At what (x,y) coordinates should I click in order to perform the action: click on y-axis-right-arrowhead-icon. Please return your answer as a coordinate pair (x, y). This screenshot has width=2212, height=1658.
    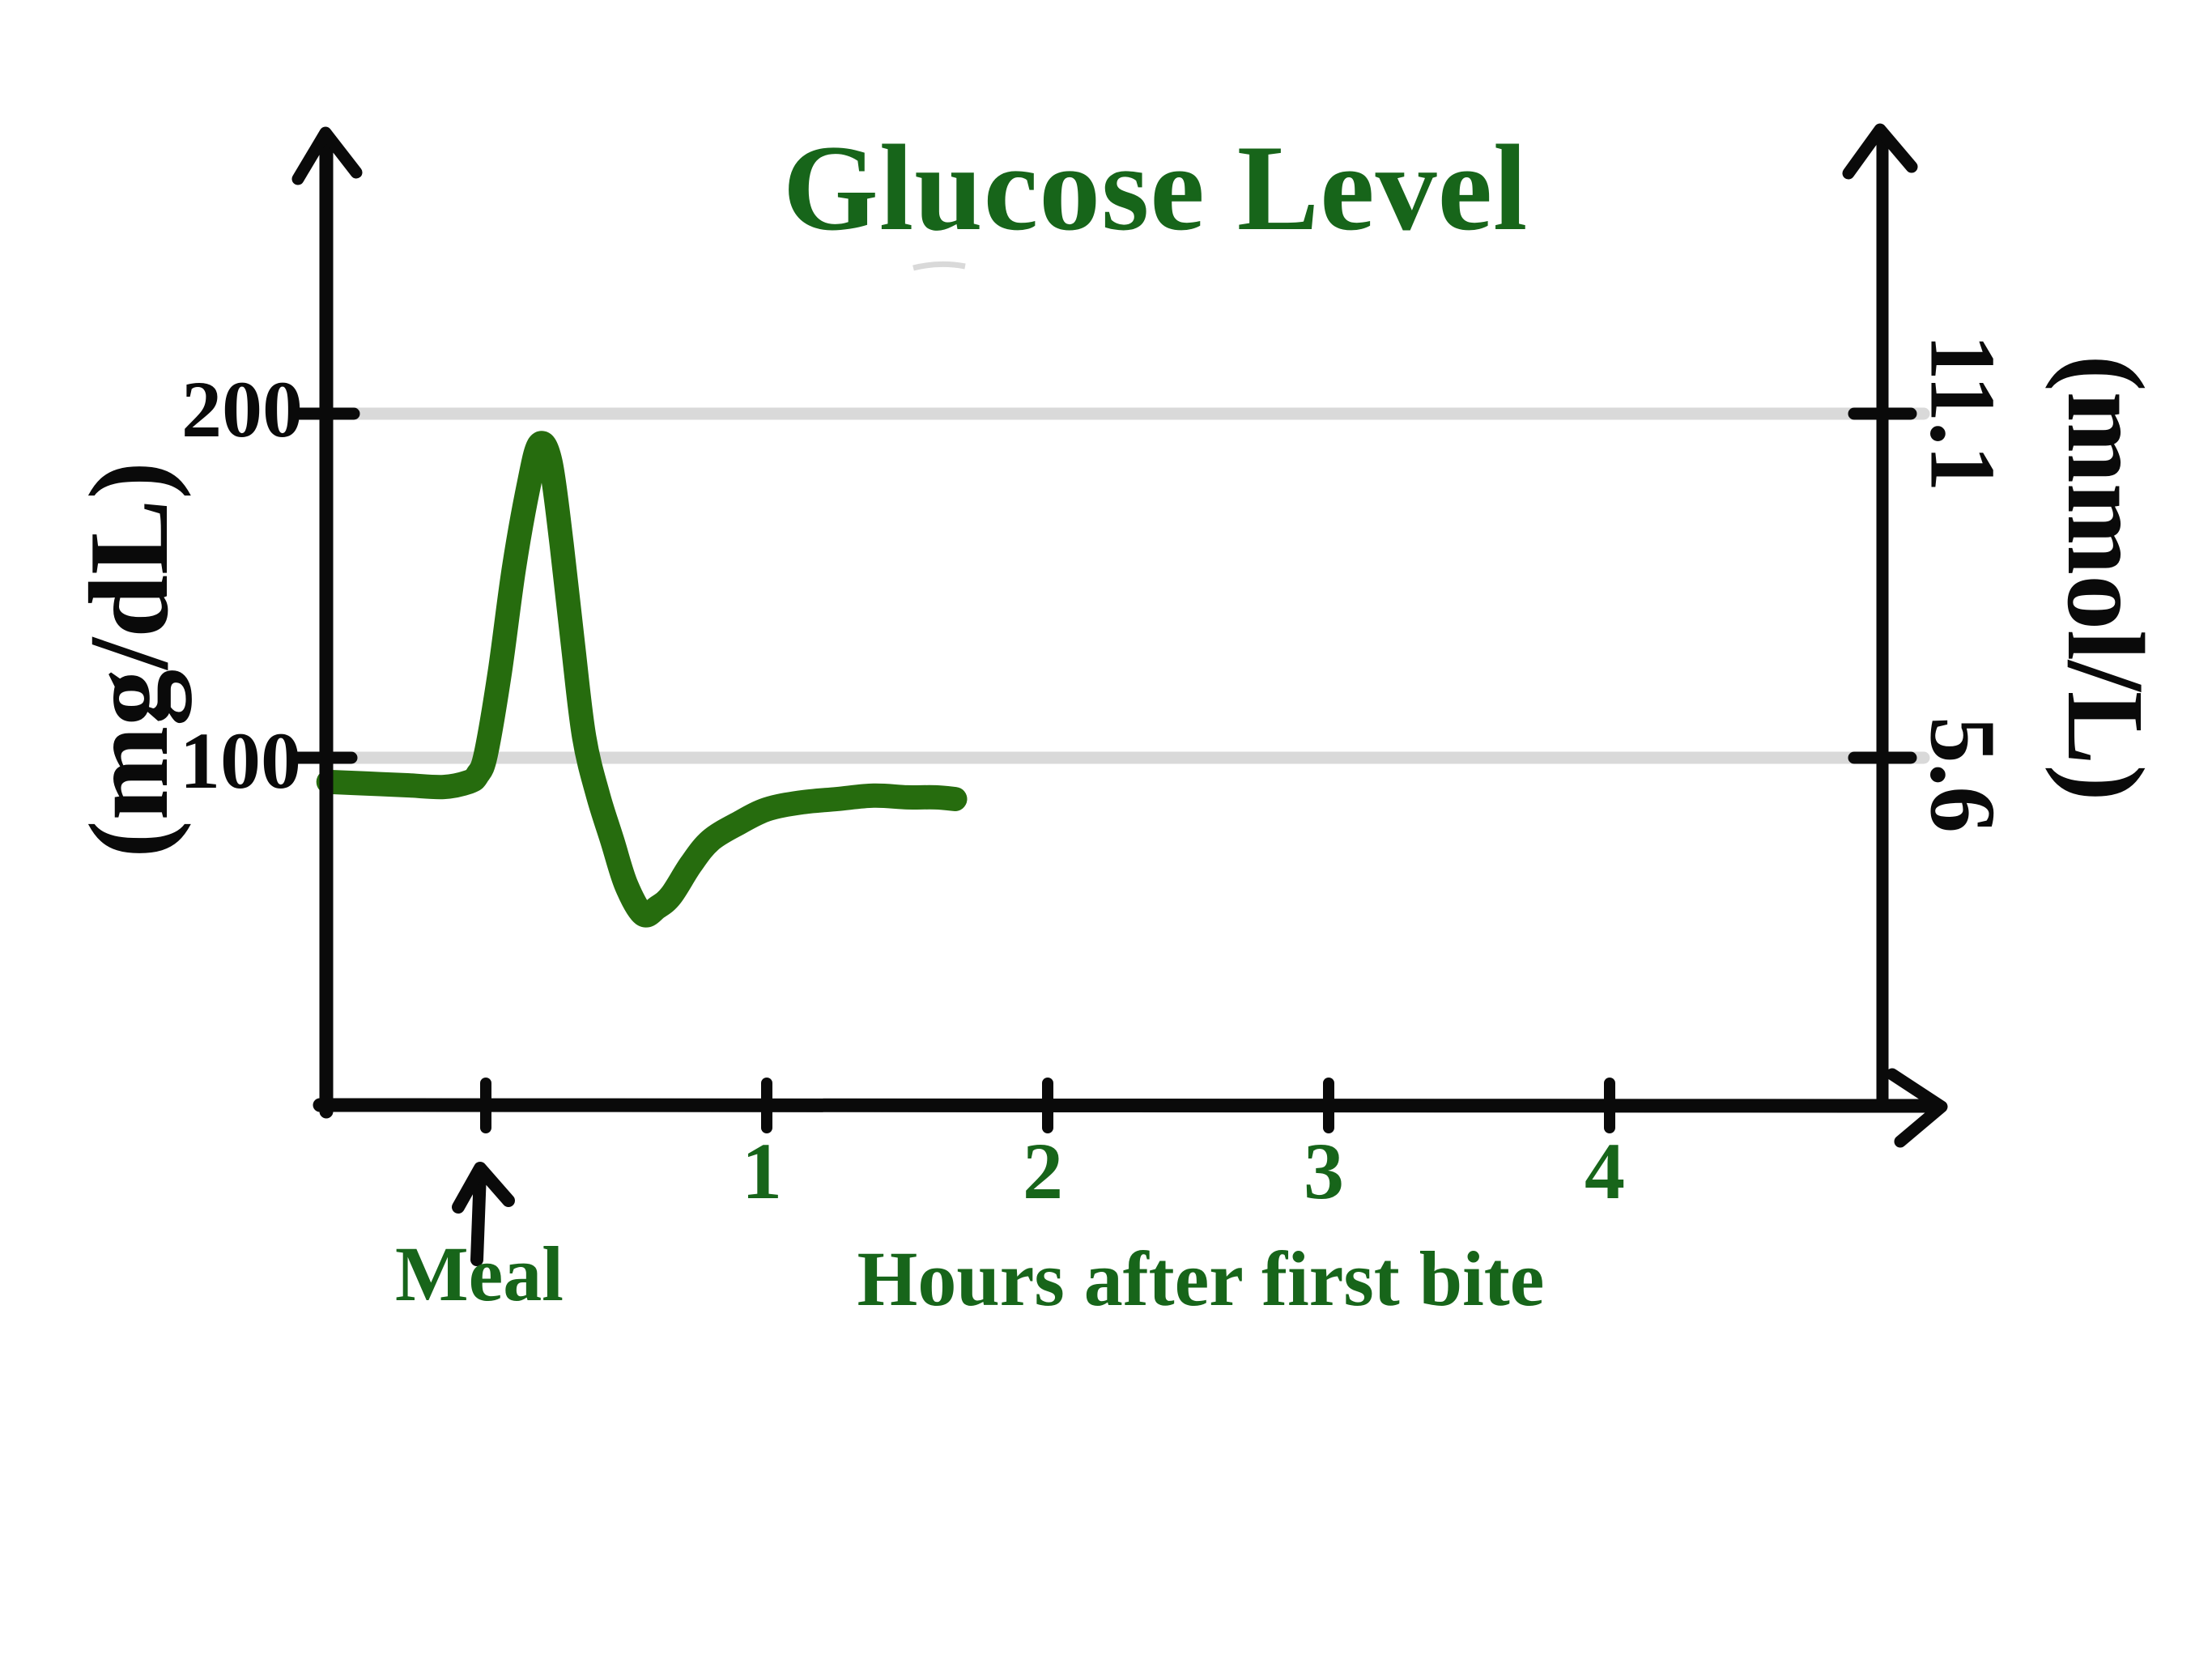
    Looking at the image, I should click on (1880, 151).